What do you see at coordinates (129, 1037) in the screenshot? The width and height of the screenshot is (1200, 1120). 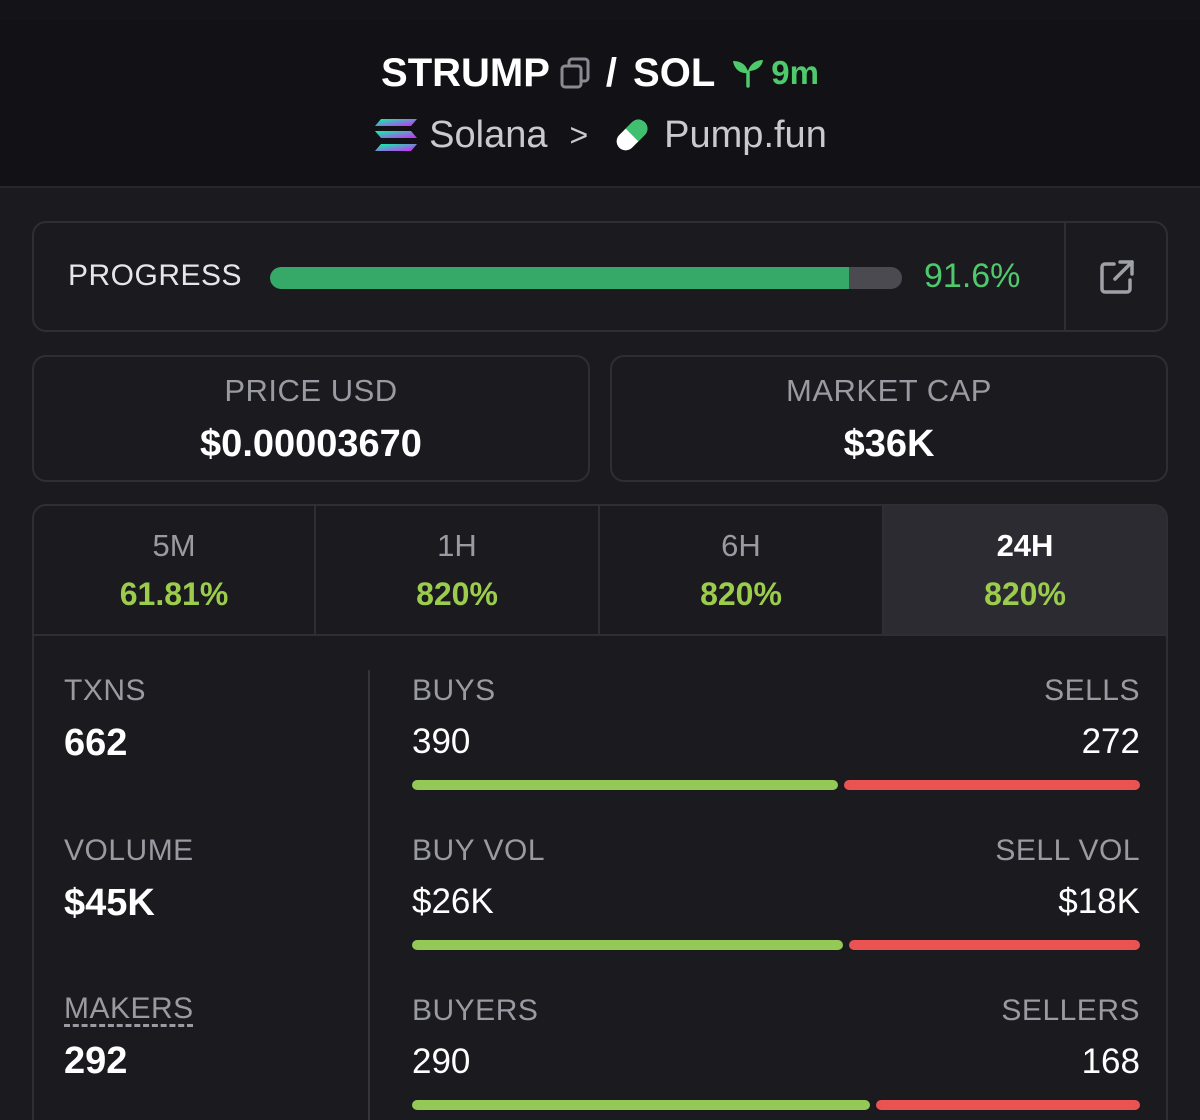 I see `makers-metric: MAKERS 292` at bounding box center [129, 1037].